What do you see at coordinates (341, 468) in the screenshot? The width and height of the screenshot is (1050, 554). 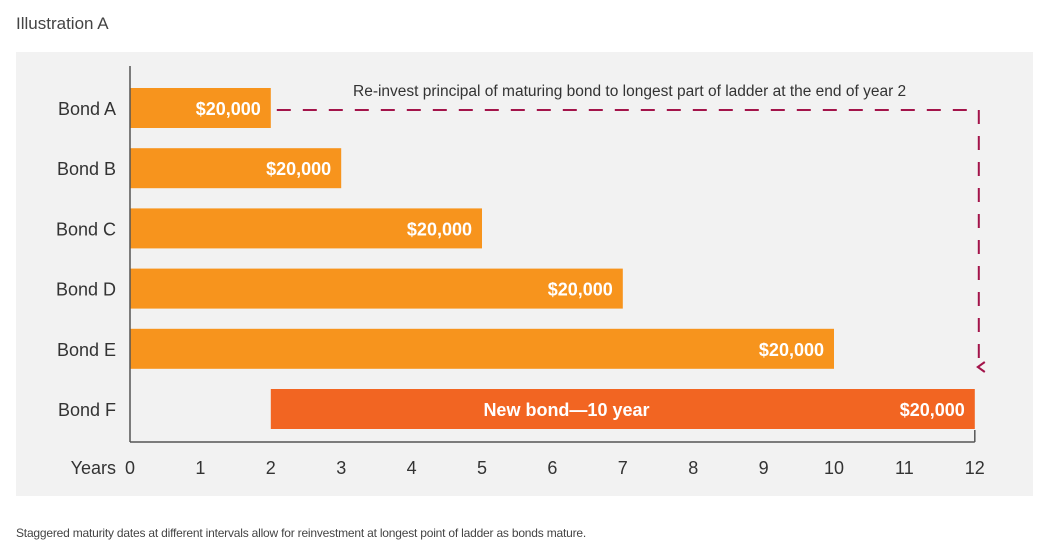 I see `x-tick-label: 3` at bounding box center [341, 468].